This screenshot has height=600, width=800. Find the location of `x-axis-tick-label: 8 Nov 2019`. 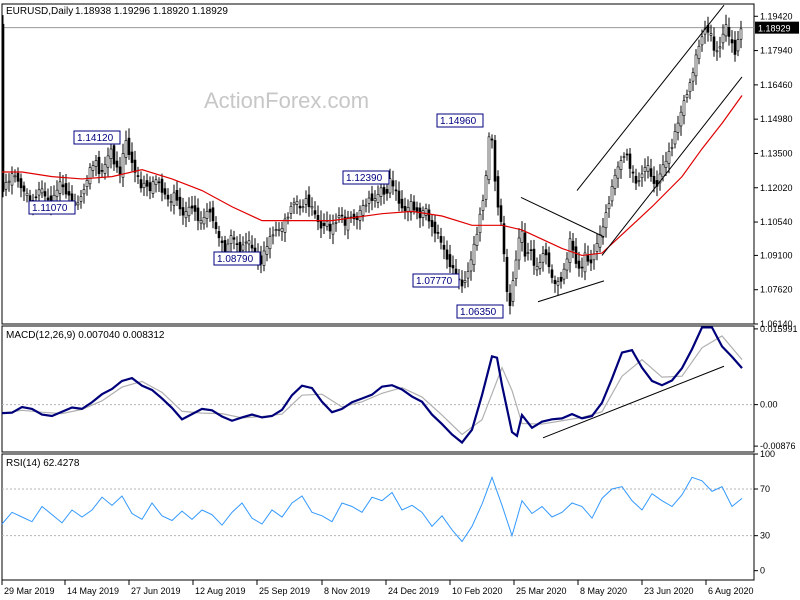

x-axis-tick-label: 8 Nov 2019 is located at coordinates (347, 591).